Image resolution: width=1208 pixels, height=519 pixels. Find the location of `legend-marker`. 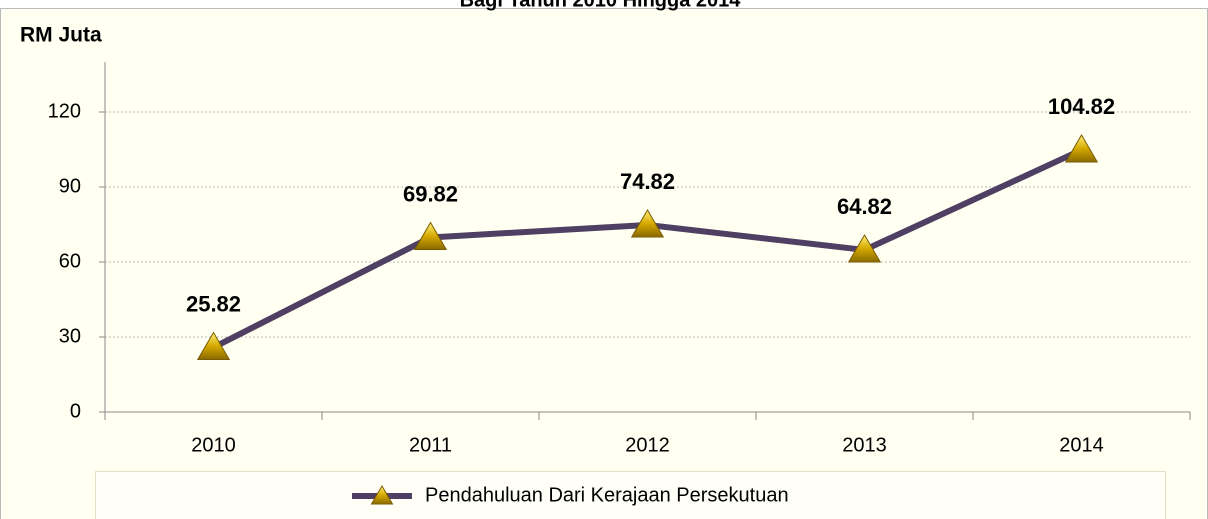

legend-marker is located at coordinates (382, 495).